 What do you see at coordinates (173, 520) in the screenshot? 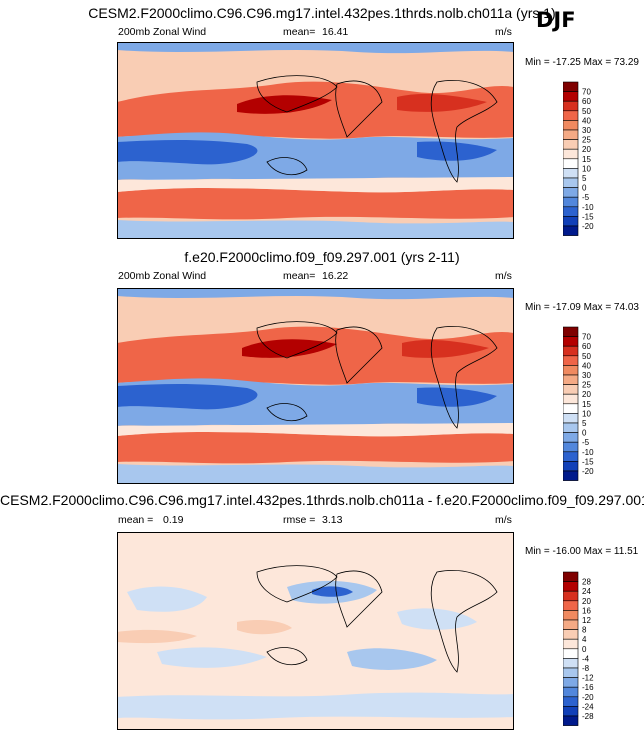
I see `panel3-mean-value: 0.19` at bounding box center [173, 520].